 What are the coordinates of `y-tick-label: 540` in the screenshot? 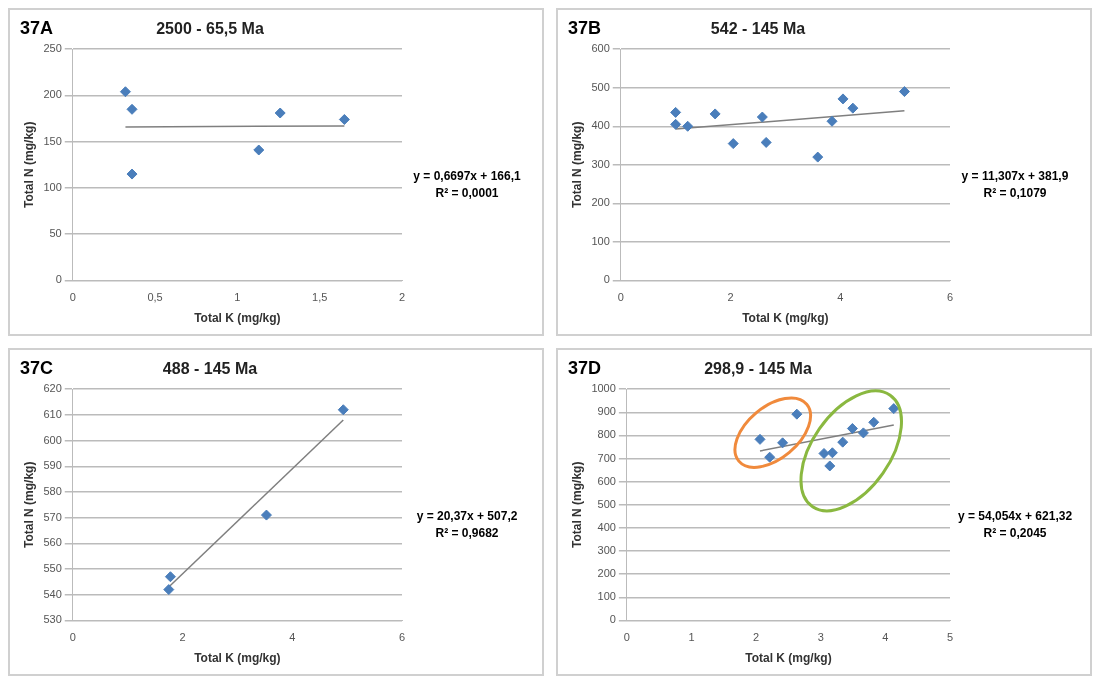 It's located at (52, 593).